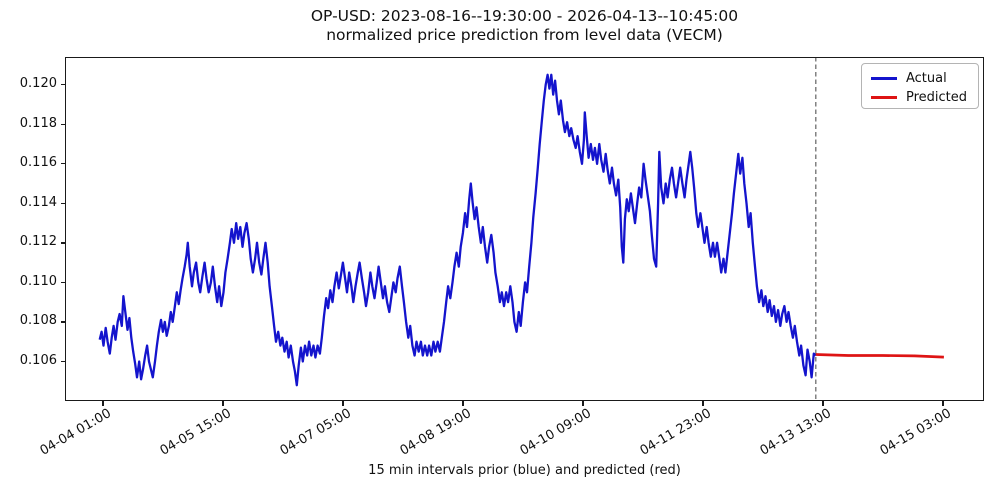  I want to click on x-tick-label: 04-11 23:00, so click(675, 432).